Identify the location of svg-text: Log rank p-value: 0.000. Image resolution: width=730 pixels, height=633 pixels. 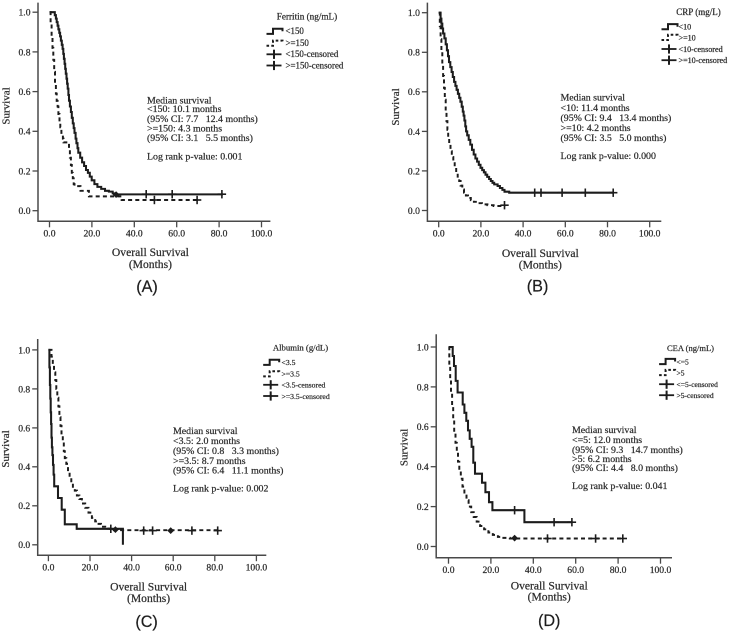
(608, 156).